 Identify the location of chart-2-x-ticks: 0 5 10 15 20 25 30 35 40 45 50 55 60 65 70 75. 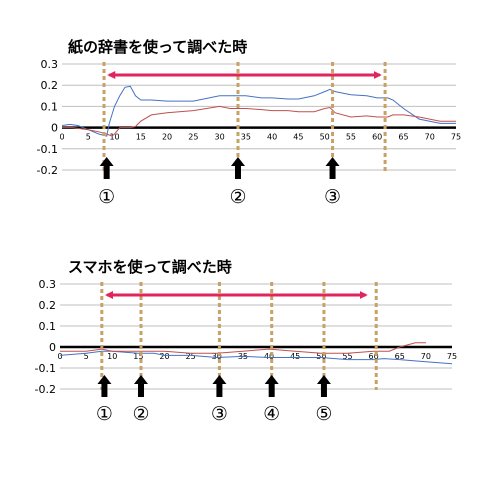
(257, 356).